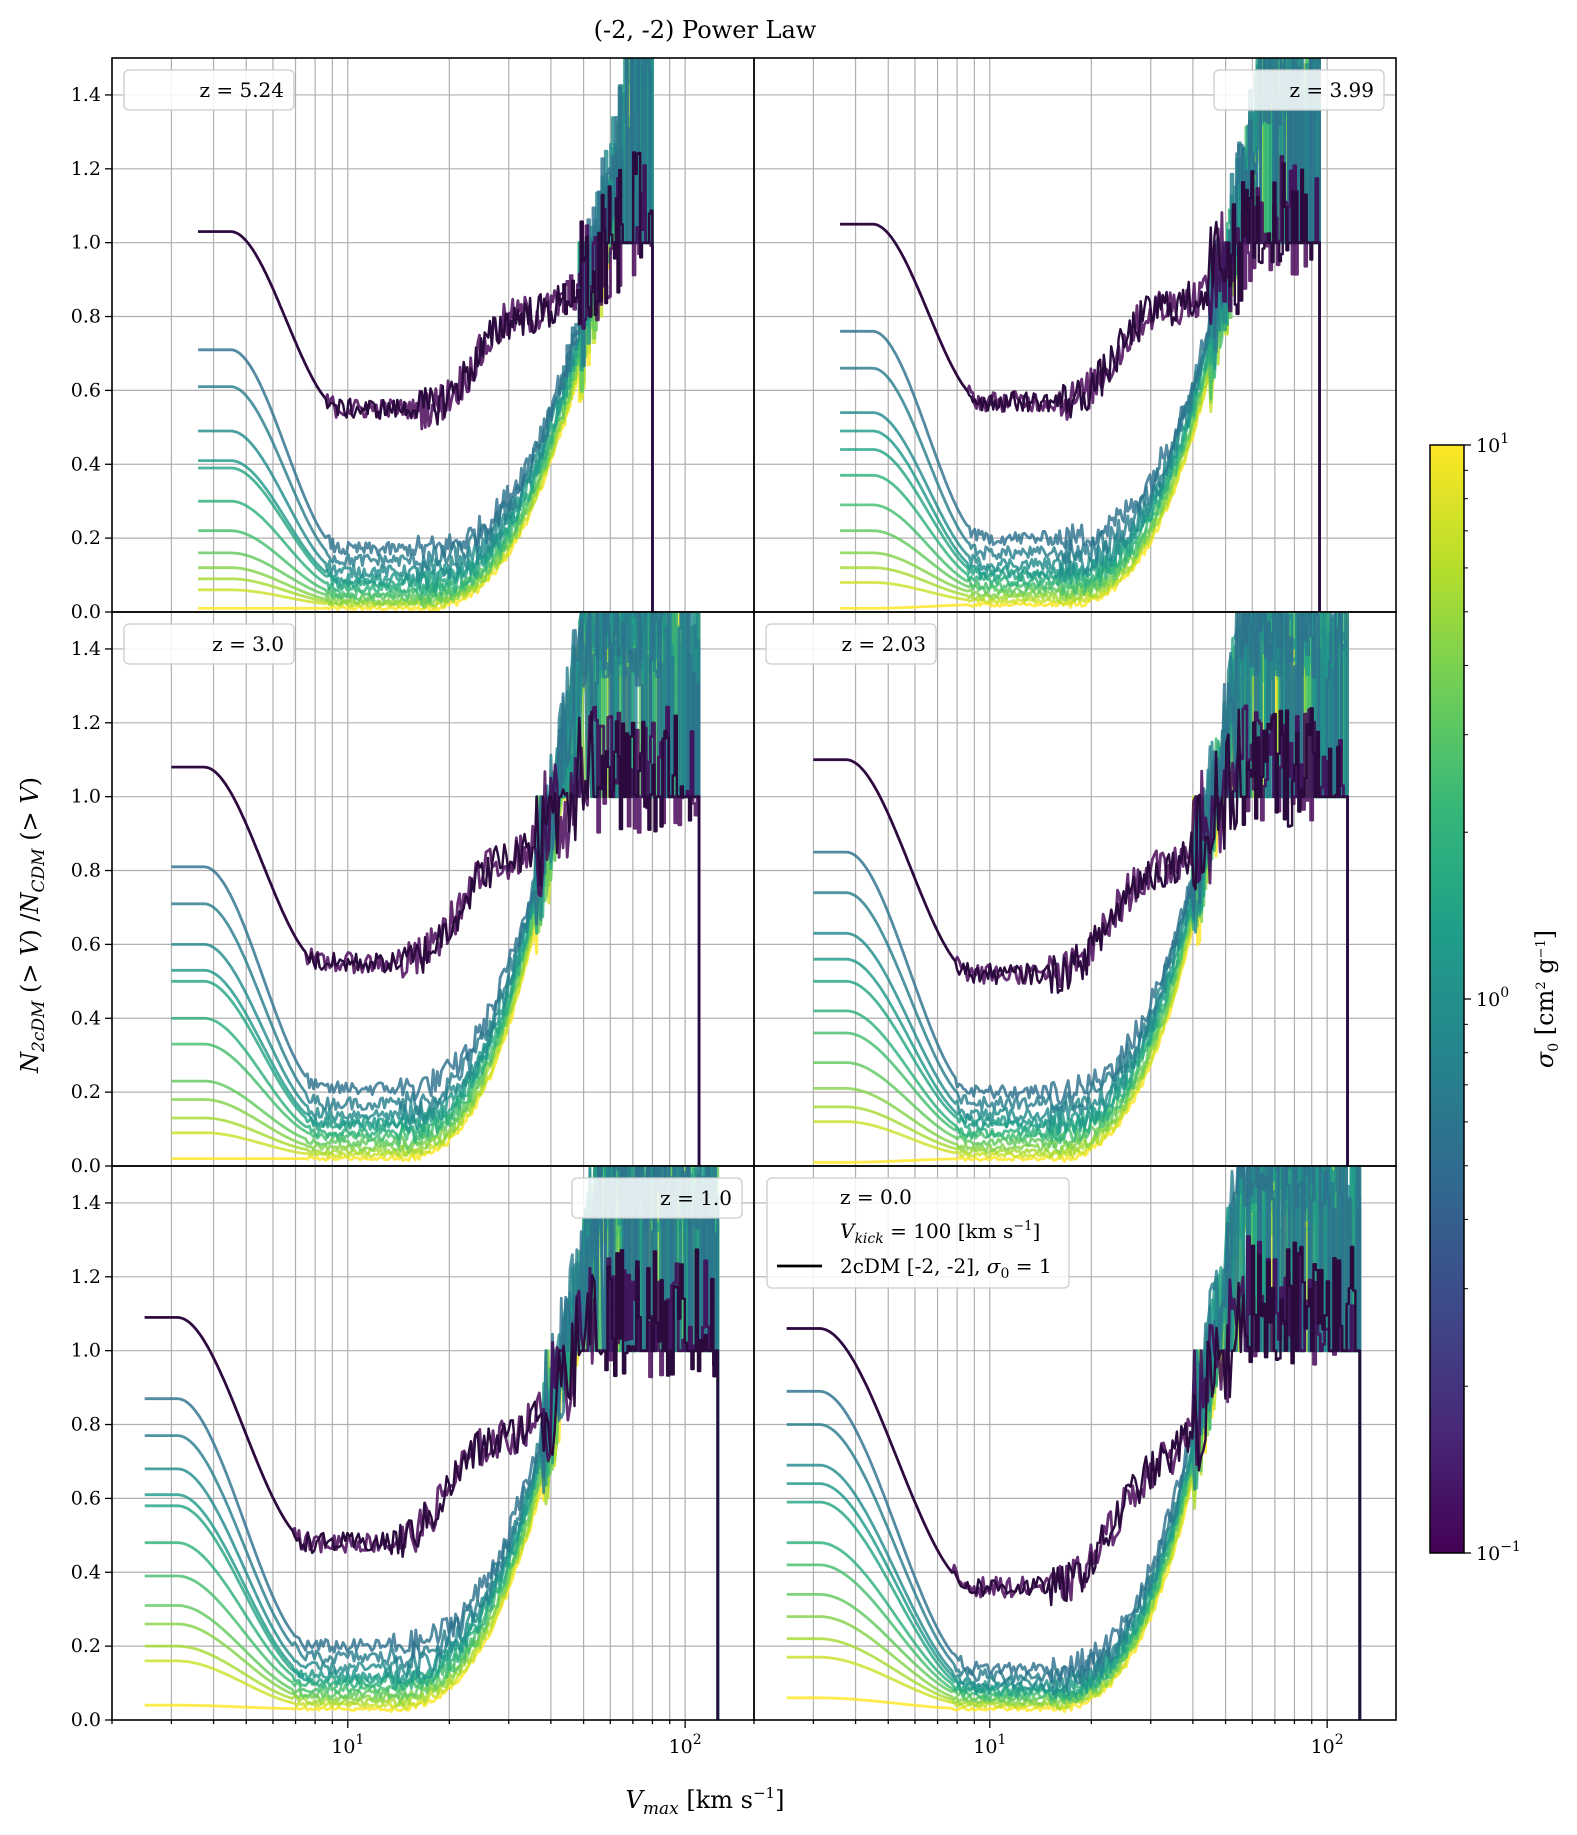 Image resolution: width=1577 pixels, height=1835 pixels. What do you see at coordinates (248, 644) in the screenshot?
I see `legend-redshift: z = 3.0` at bounding box center [248, 644].